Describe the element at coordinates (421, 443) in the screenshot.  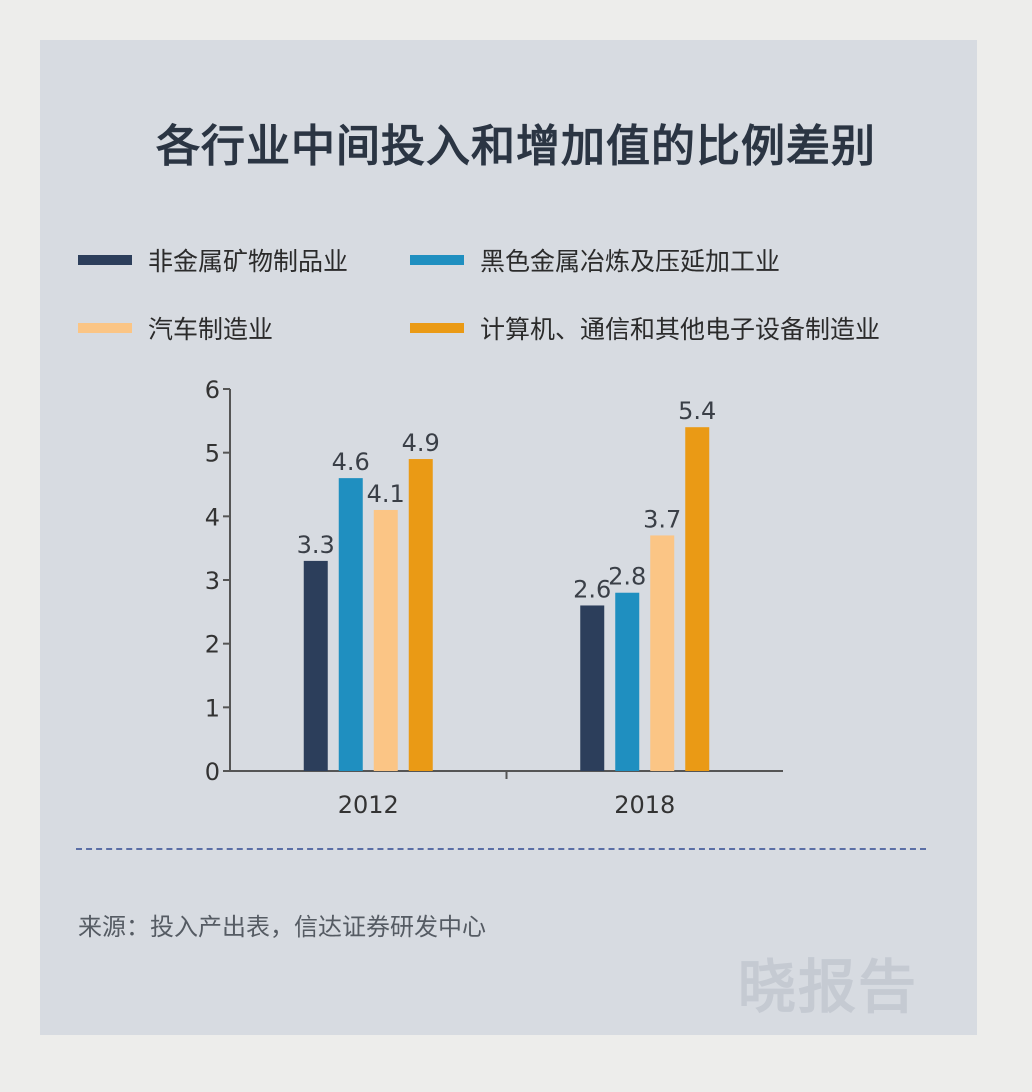
I see `data-label: 4.9` at that location.